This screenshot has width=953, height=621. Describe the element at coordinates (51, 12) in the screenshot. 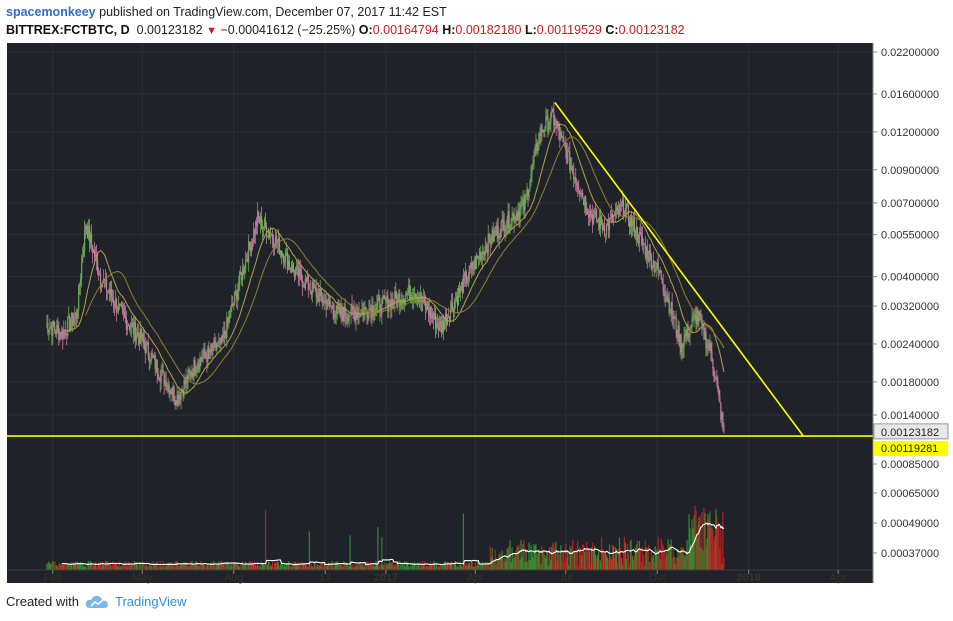

I see `author-username: spacemonkeey` at that location.